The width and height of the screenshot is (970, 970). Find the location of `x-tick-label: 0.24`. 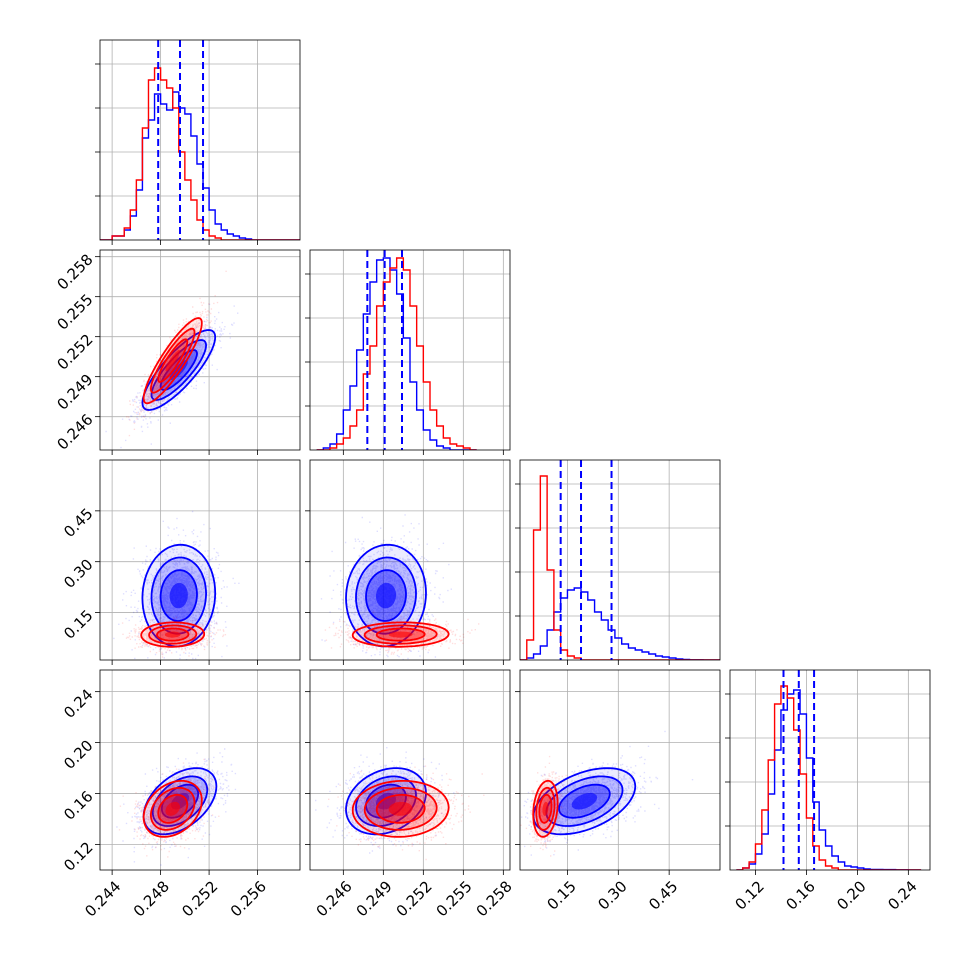

x-tick-label: 0.24 is located at coordinates (902, 895).